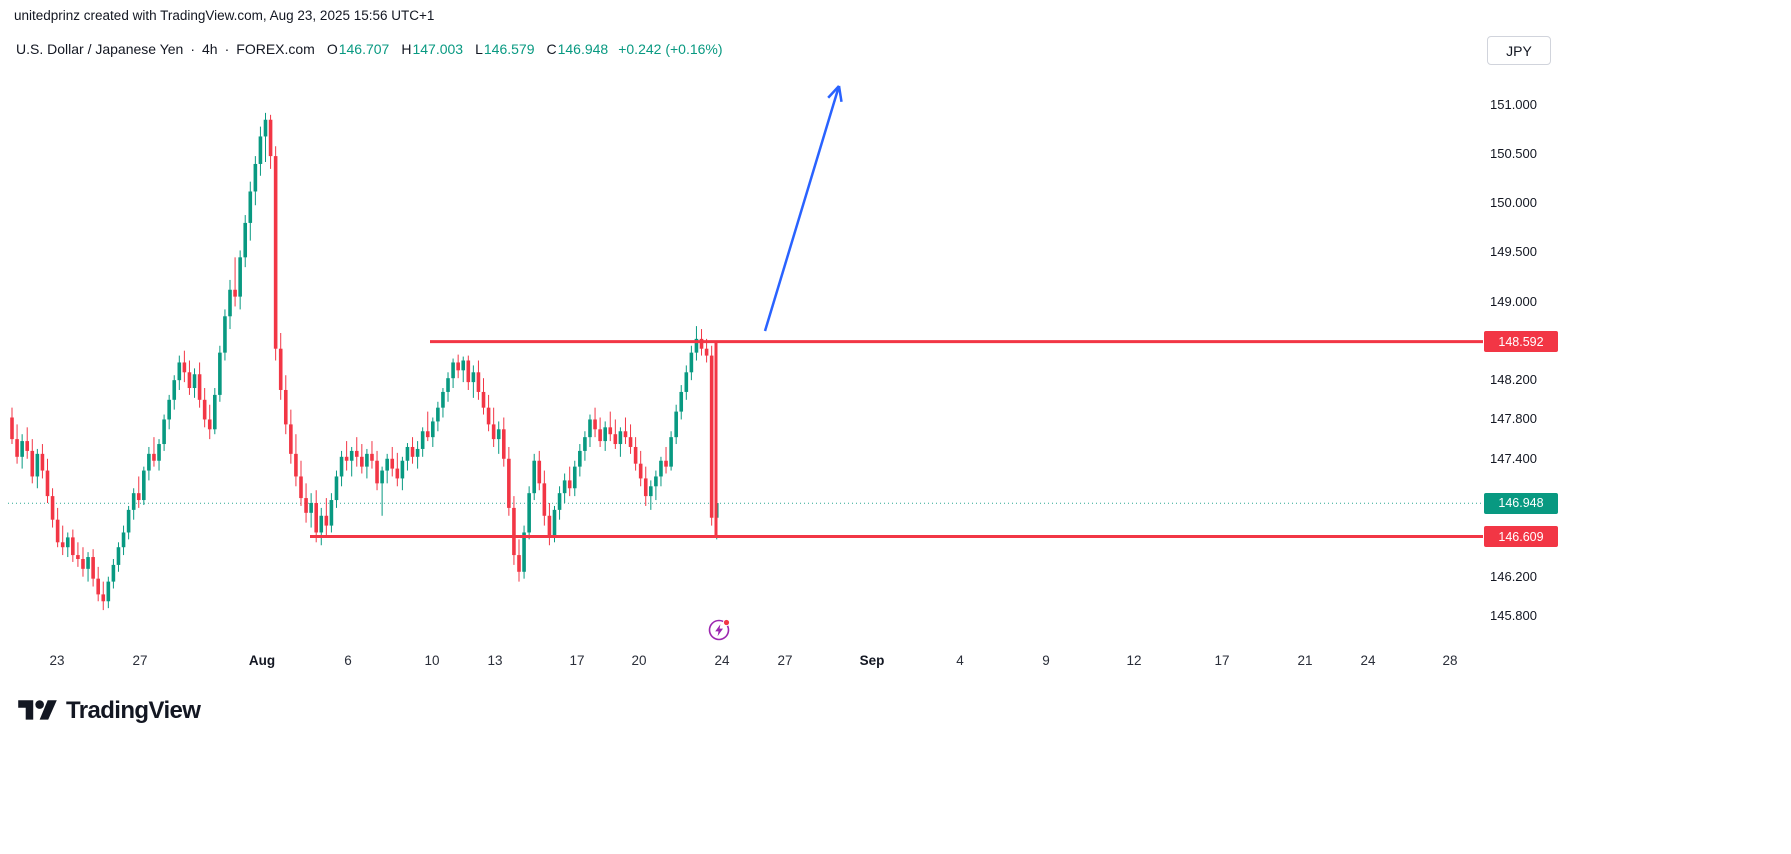 The height and width of the screenshot is (854, 1791). I want to click on currency-label-box: JPY, so click(1519, 50).